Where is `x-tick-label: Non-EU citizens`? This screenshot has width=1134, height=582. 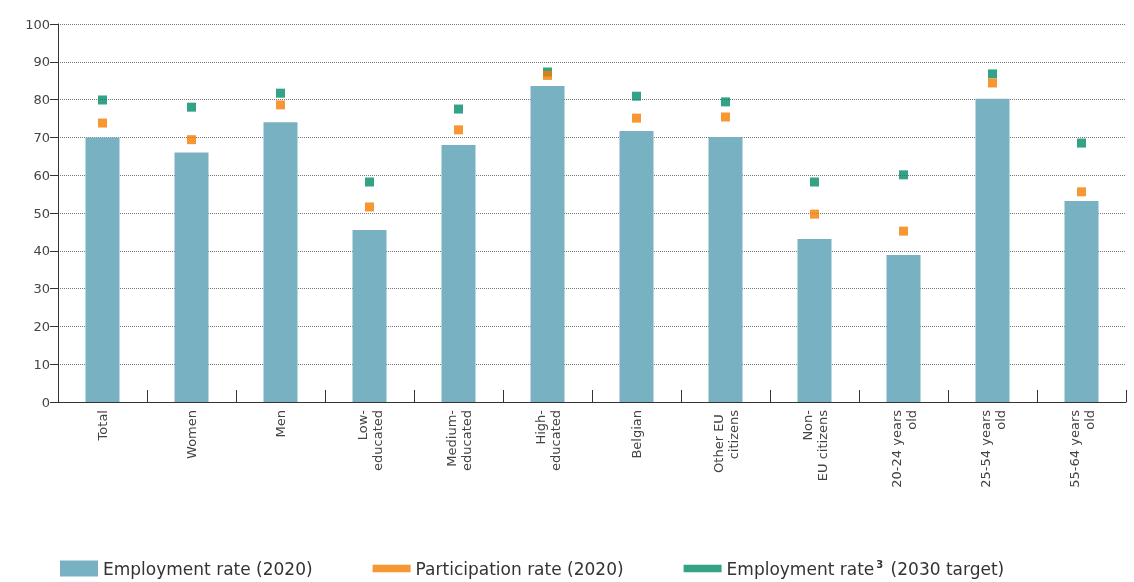
x-tick-label: Non-EU citizens is located at coordinates (814, 445).